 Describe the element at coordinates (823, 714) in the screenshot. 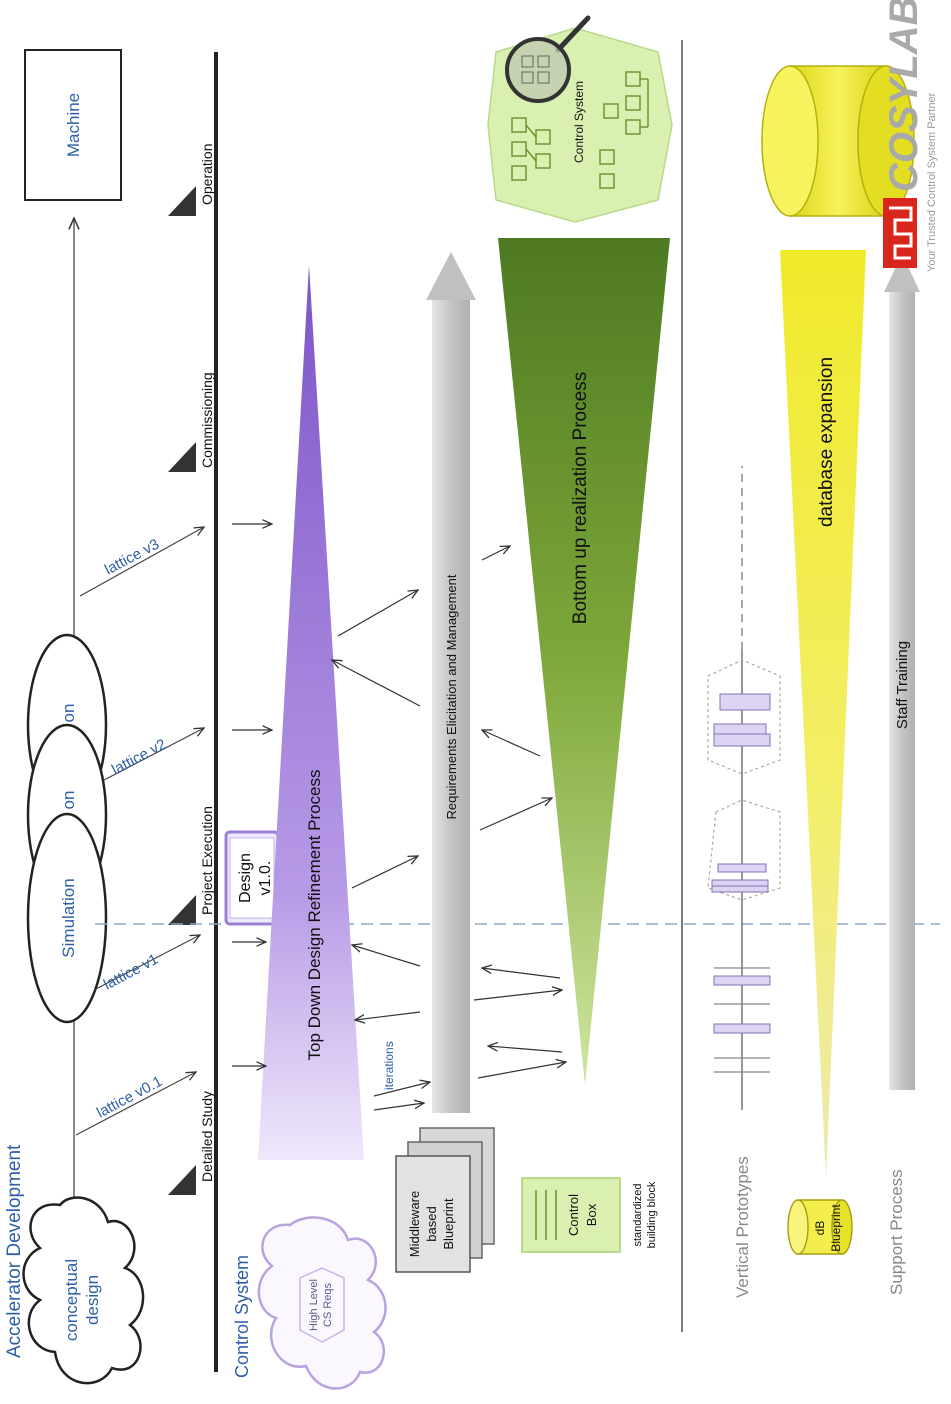

I see `database-expansion-wedge` at that location.